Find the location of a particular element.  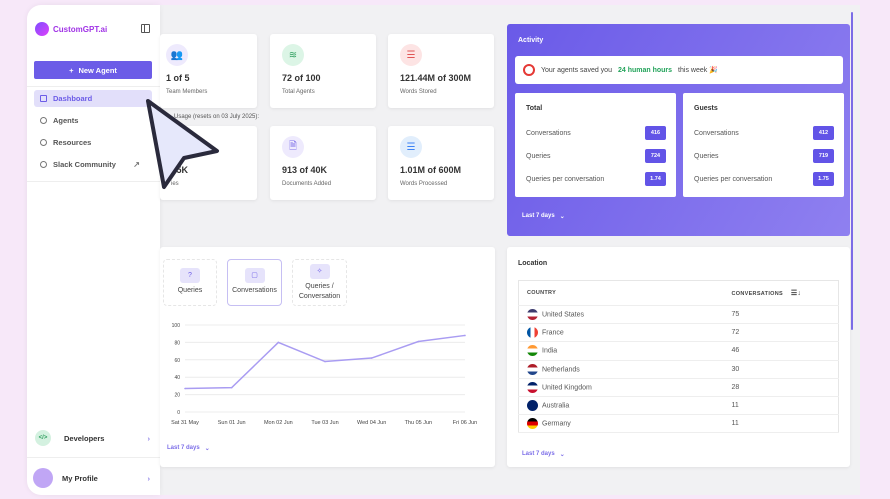

collapse-sidebar-icon is located at coordinates (145, 28).